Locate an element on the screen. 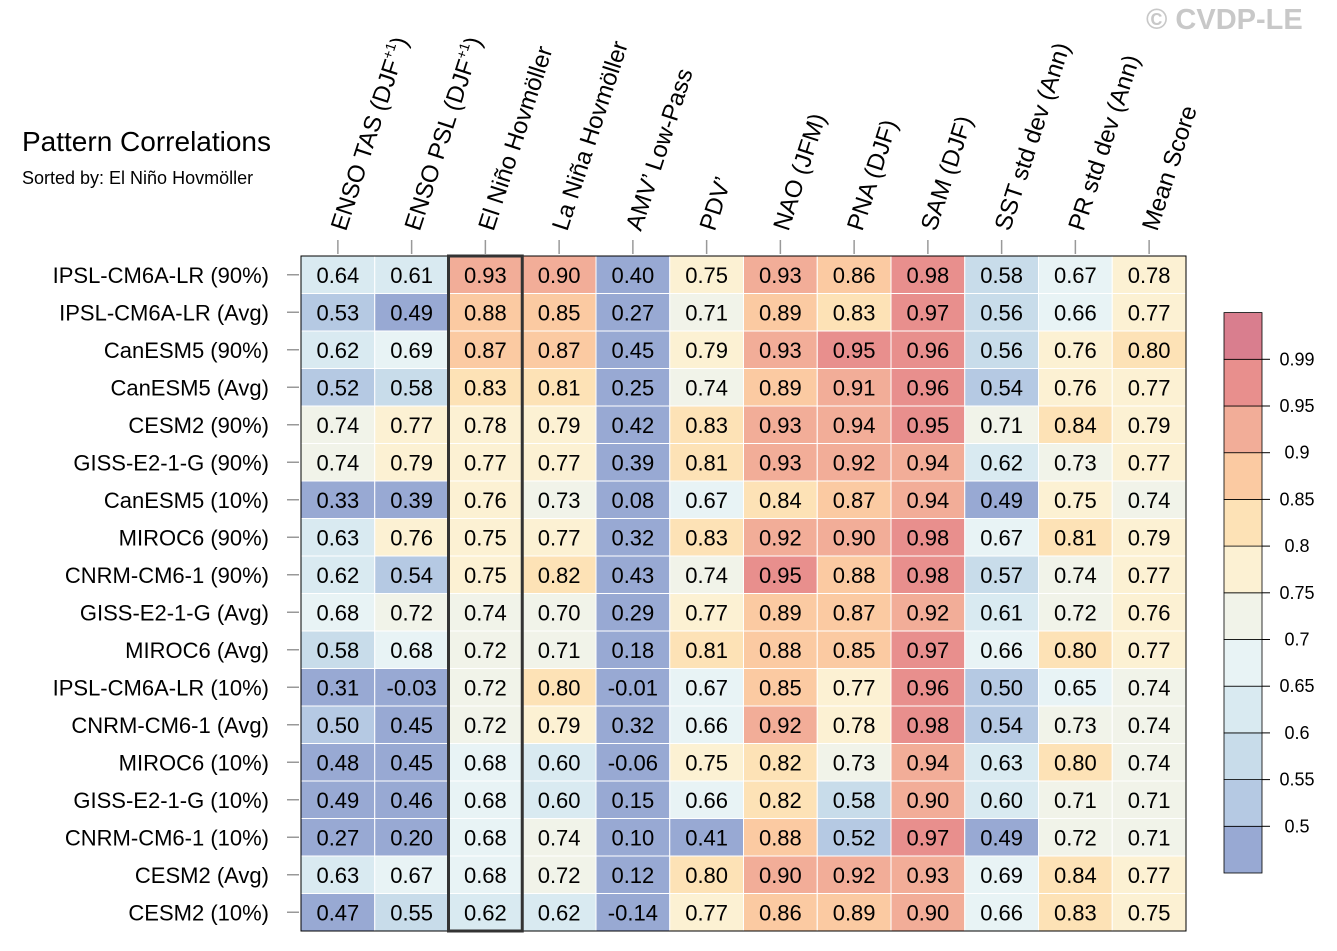 The image size is (1337, 951). cell-value: 0.45 is located at coordinates (411, 725).